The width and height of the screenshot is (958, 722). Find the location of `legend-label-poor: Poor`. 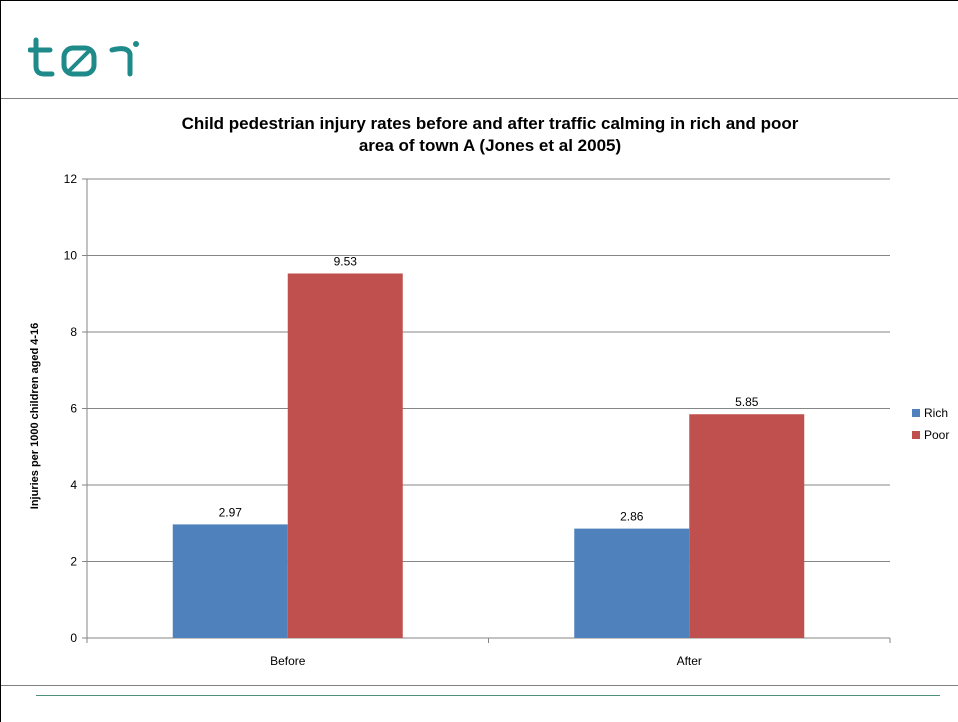

legend-label-poor: Poor is located at coordinates (937, 435).